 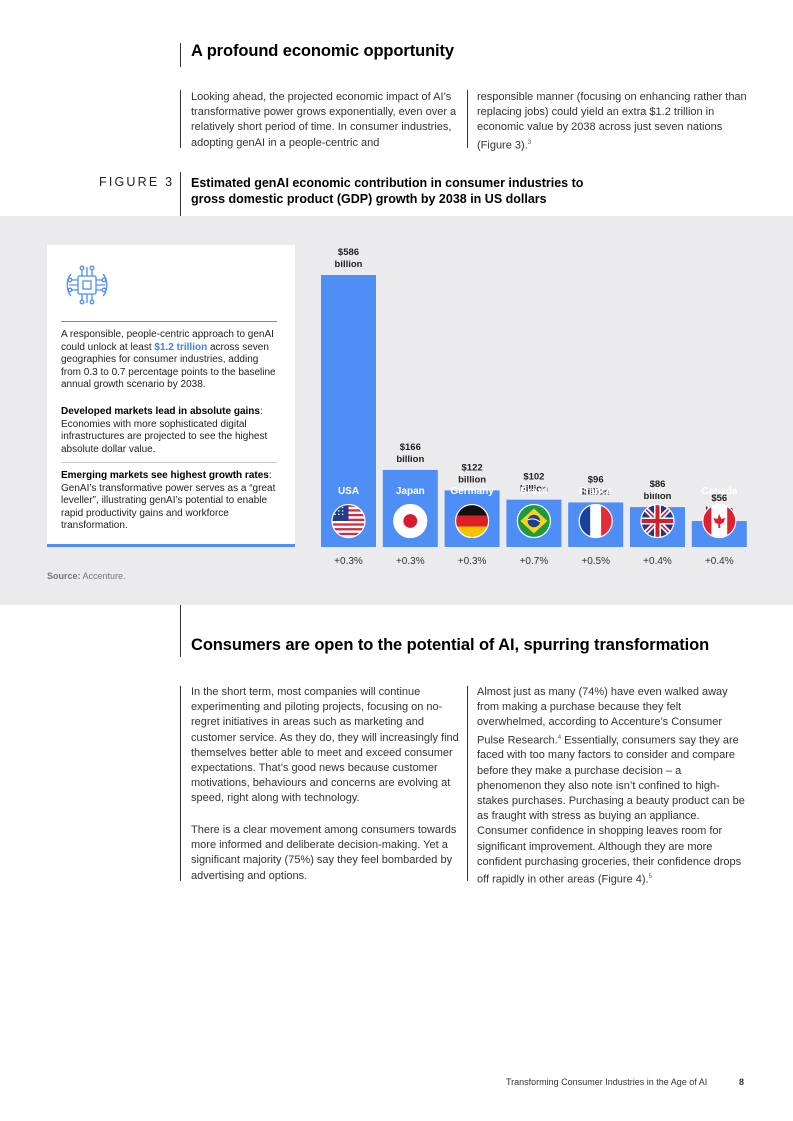 What do you see at coordinates (742, 1082) in the screenshot?
I see `page-number: 8` at bounding box center [742, 1082].